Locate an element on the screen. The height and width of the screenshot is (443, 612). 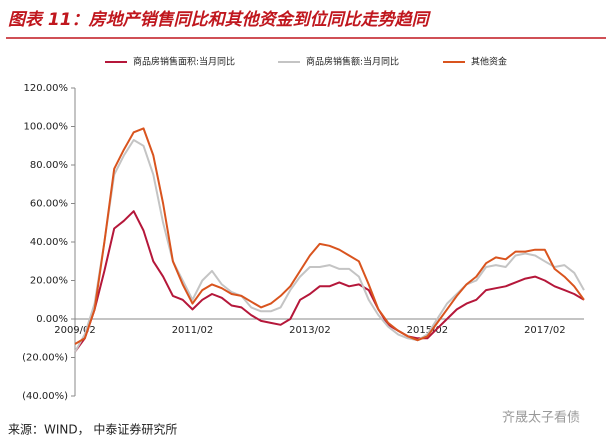
y-tick-label: 20.00% is located at coordinates (49, 281).